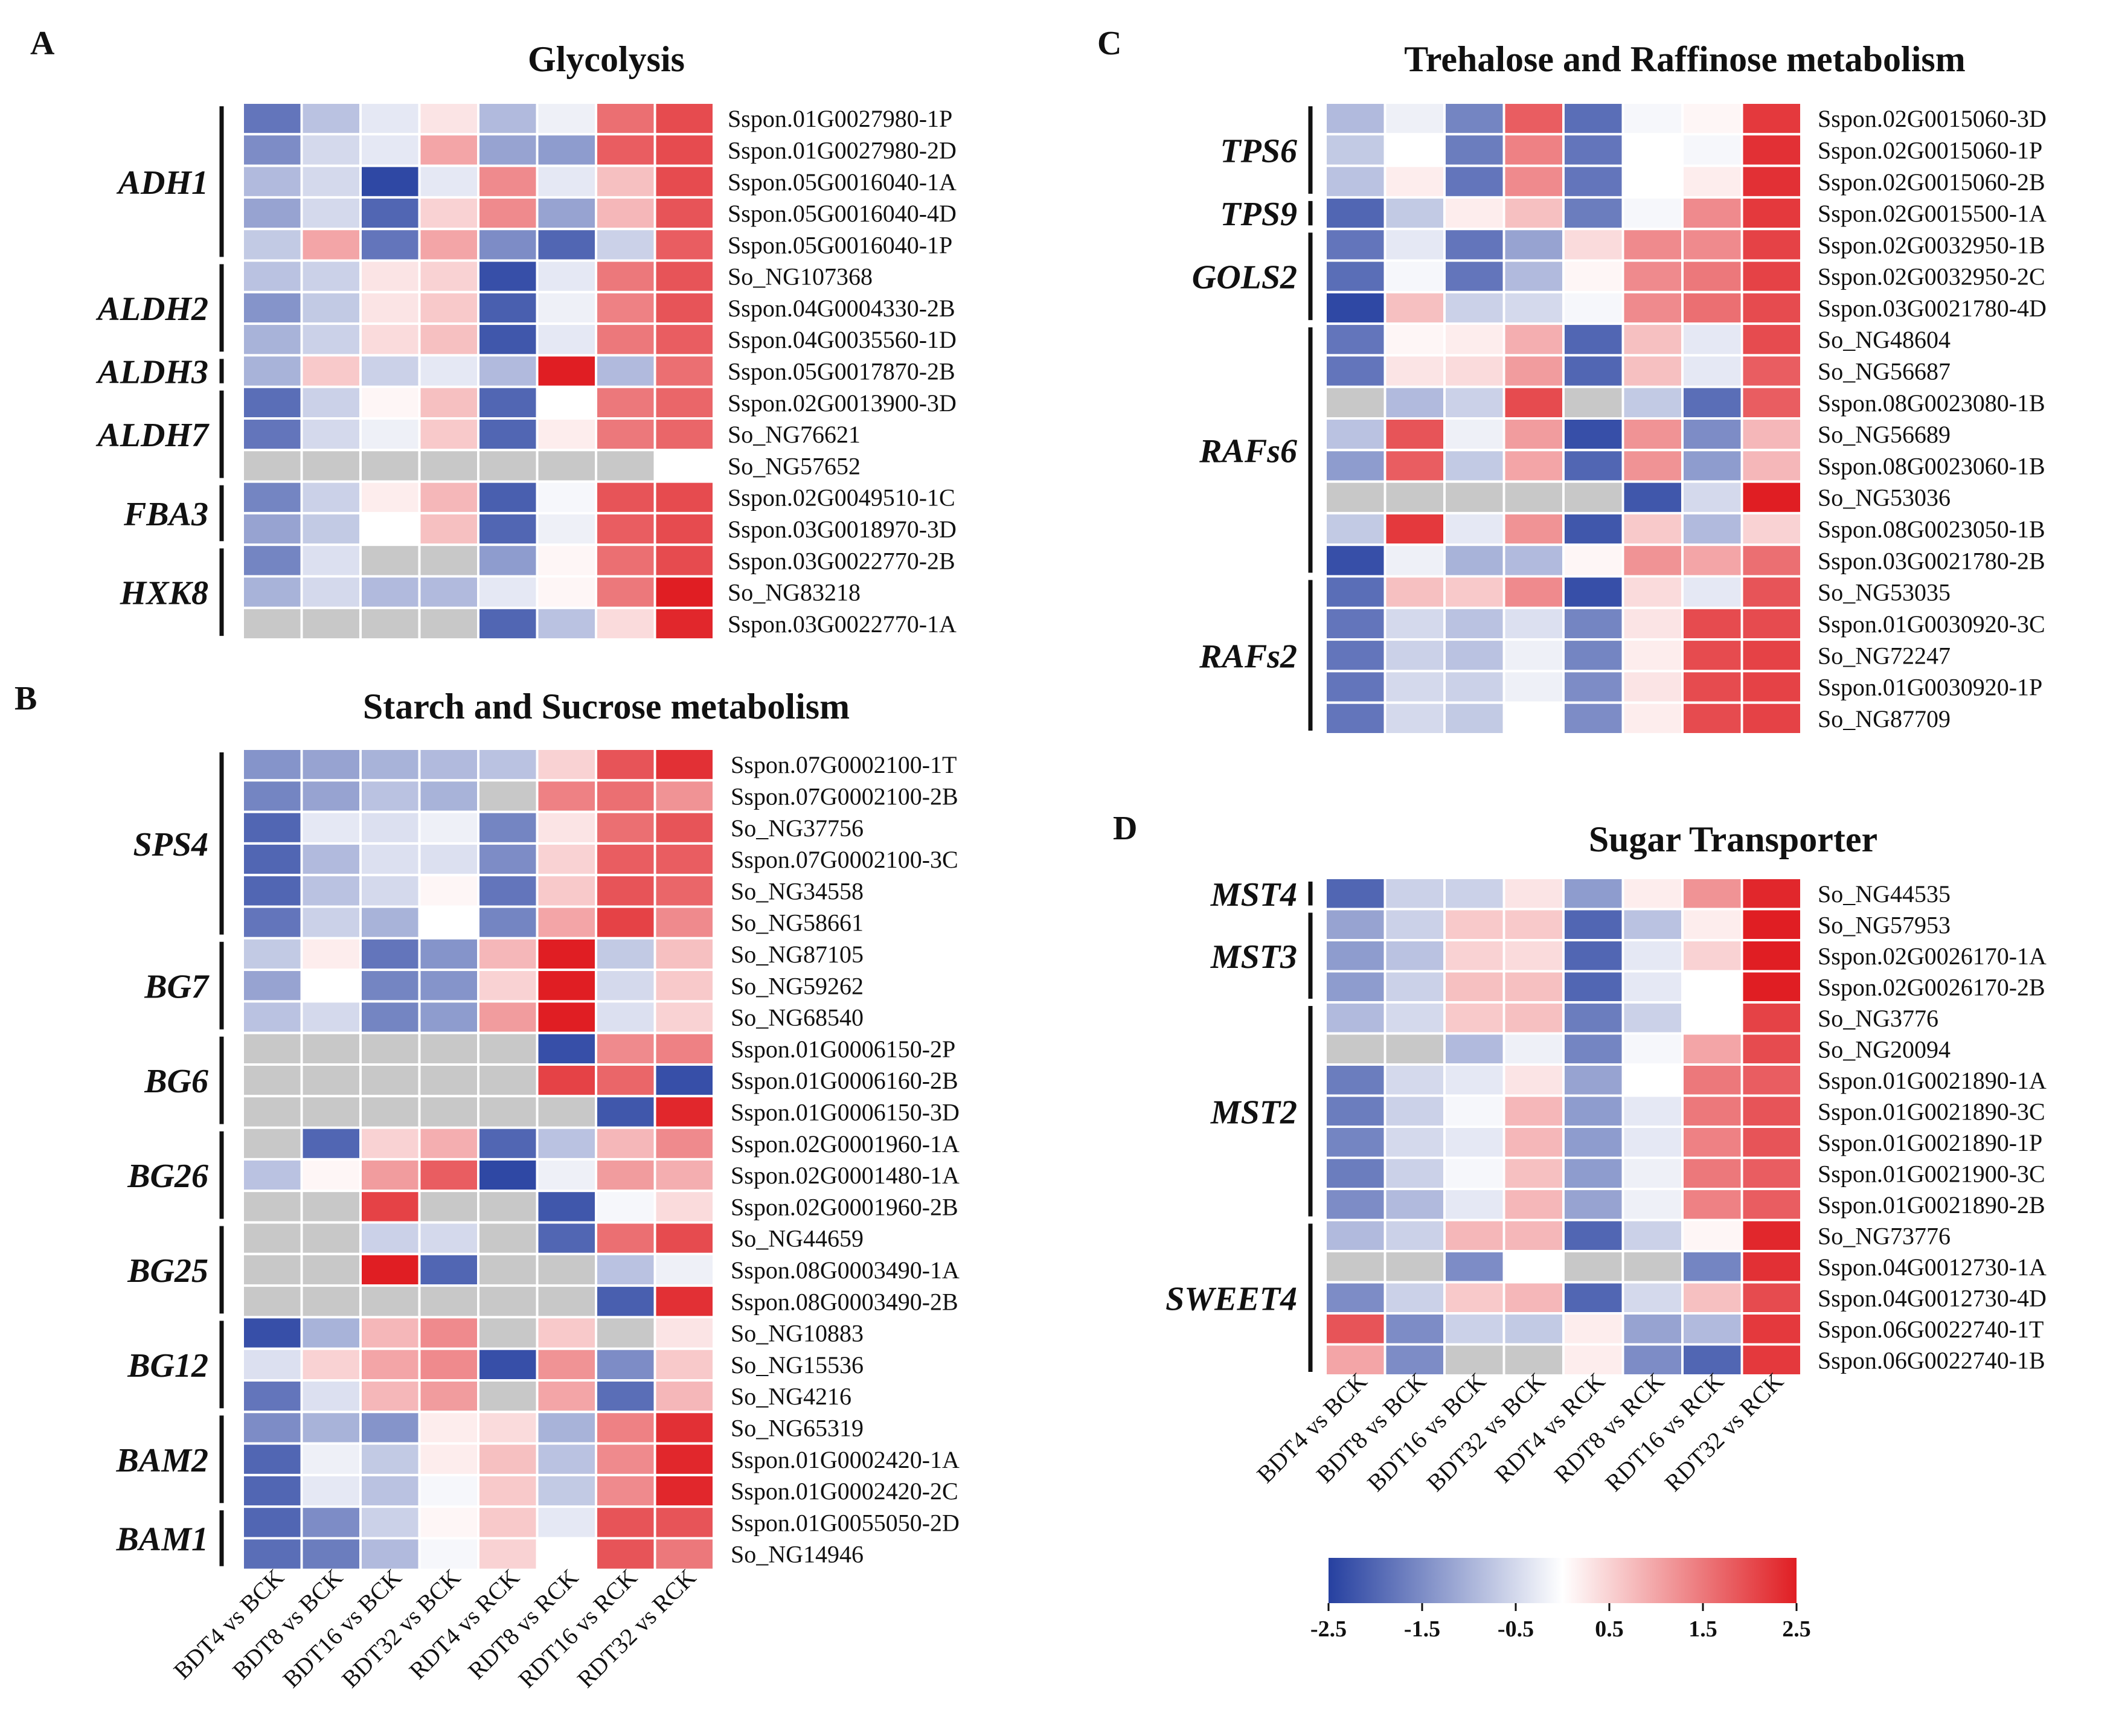  What do you see at coordinates (448, 245) in the screenshot?
I see `heatmap-cell-glycolysis-r4-c3` at bounding box center [448, 245].